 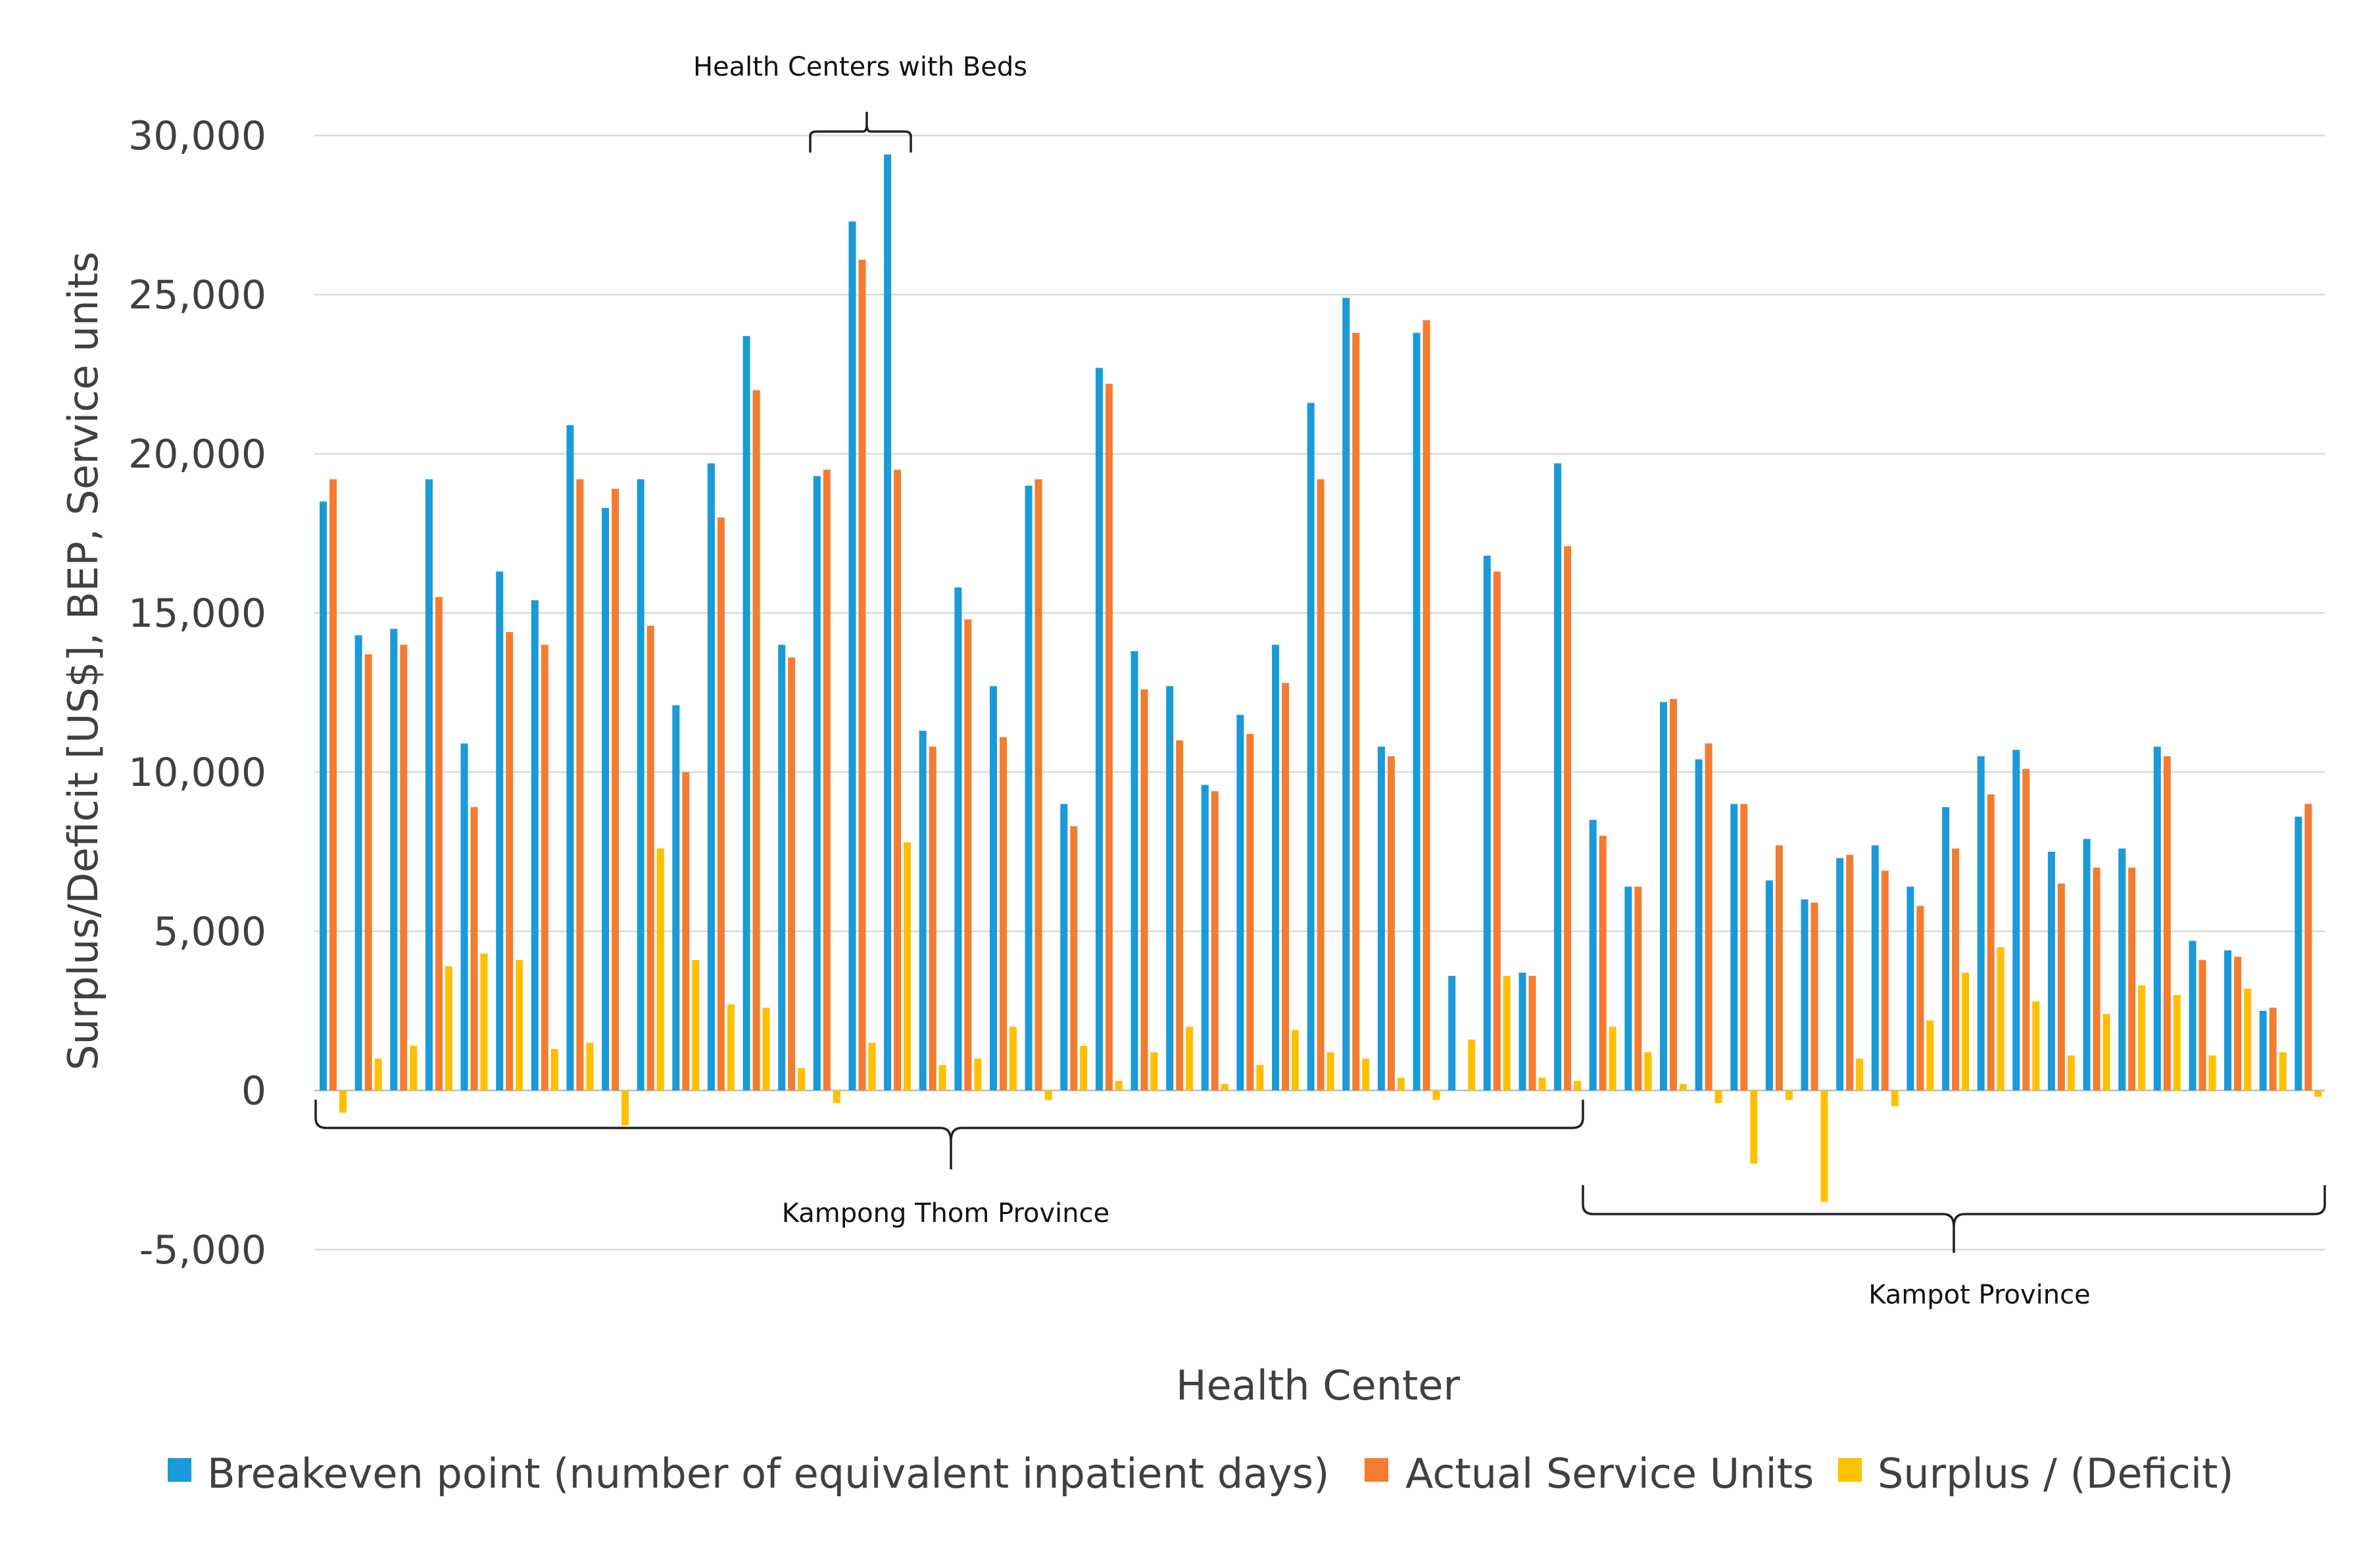 What do you see at coordinates (1609, 1474) in the screenshot?
I see `legend-label-actual: Actual Service Units` at bounding box center [1609, 1474].